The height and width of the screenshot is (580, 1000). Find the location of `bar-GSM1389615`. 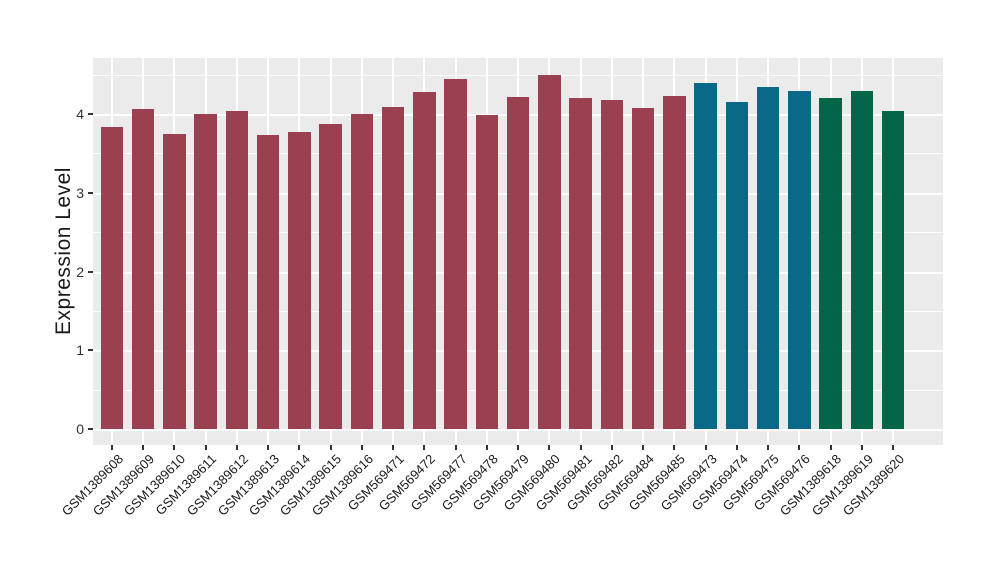

bar-GSM1389615 is located at coordinates (330, 276).